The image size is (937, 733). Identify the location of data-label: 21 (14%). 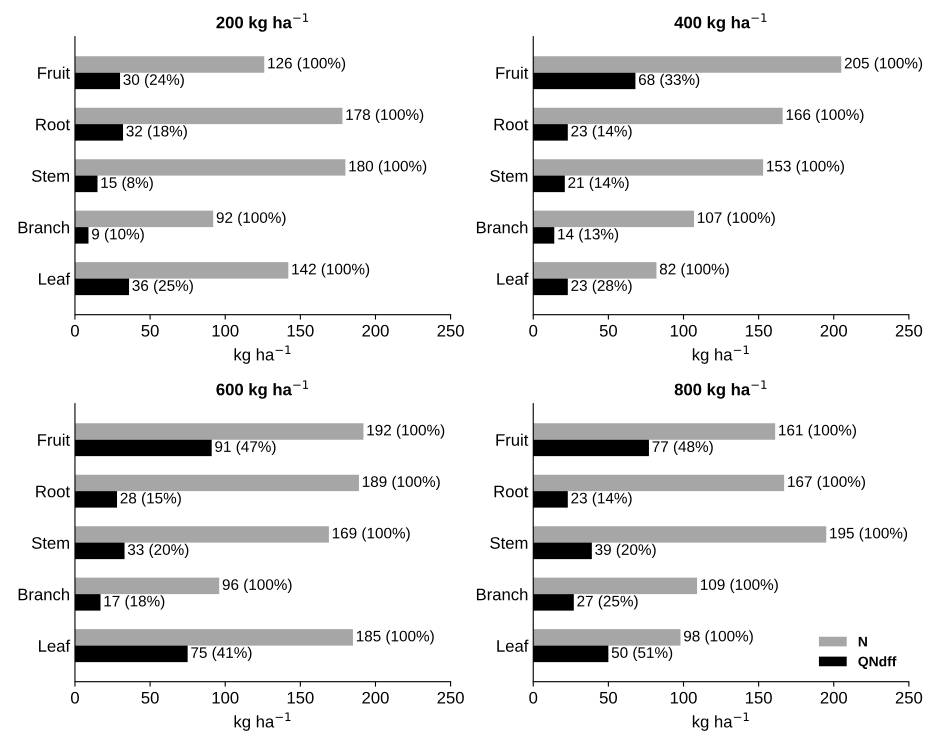
(598, 184).